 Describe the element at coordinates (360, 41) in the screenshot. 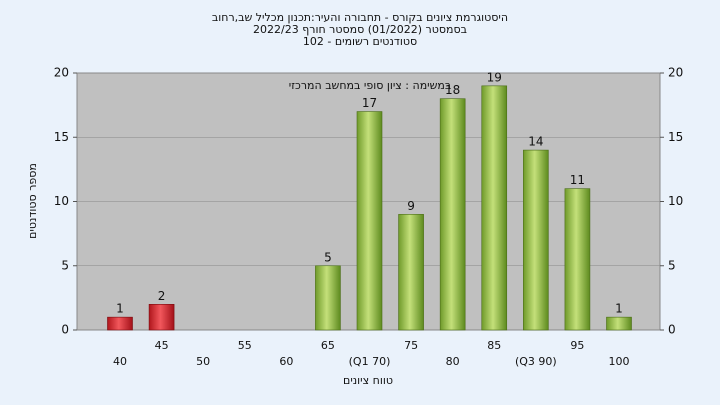

I see `chart-subtitle: סטודנטים רשומים - 102` at that location.